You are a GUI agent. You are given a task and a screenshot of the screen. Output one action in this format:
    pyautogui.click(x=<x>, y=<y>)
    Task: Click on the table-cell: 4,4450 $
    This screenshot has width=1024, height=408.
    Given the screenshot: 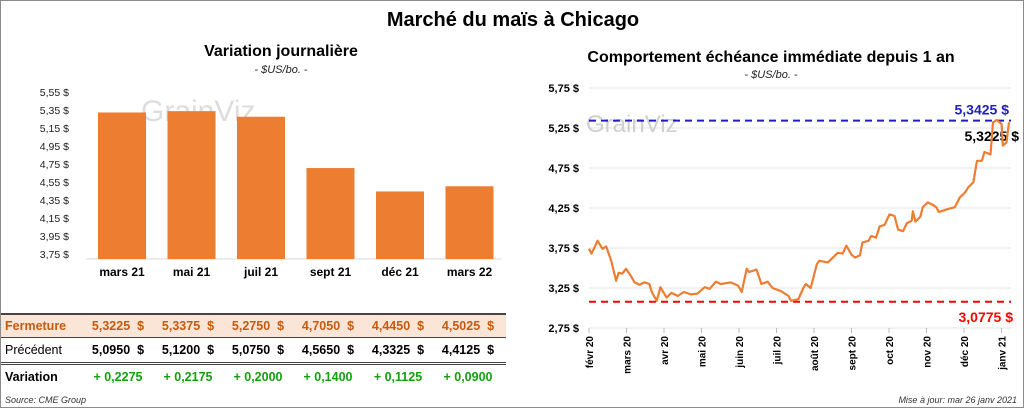 What is the action you would take?
    pyautogui.click(x=398, y=326)
    